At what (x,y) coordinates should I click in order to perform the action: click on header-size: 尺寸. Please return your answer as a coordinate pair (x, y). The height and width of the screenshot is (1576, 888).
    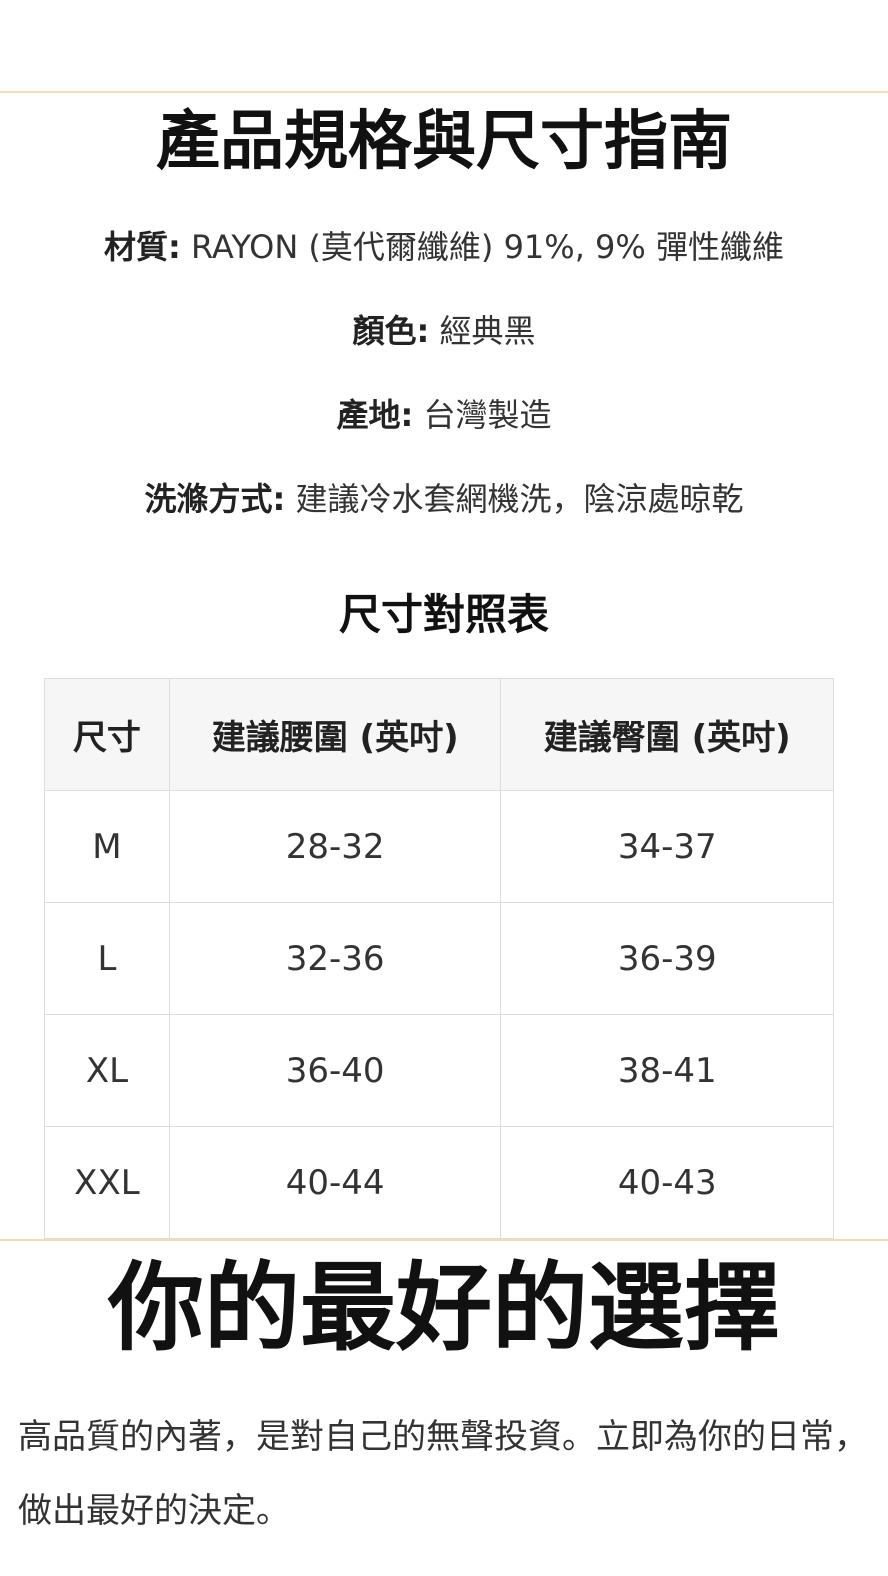
    Looking at the image, I should click on (107, 734).